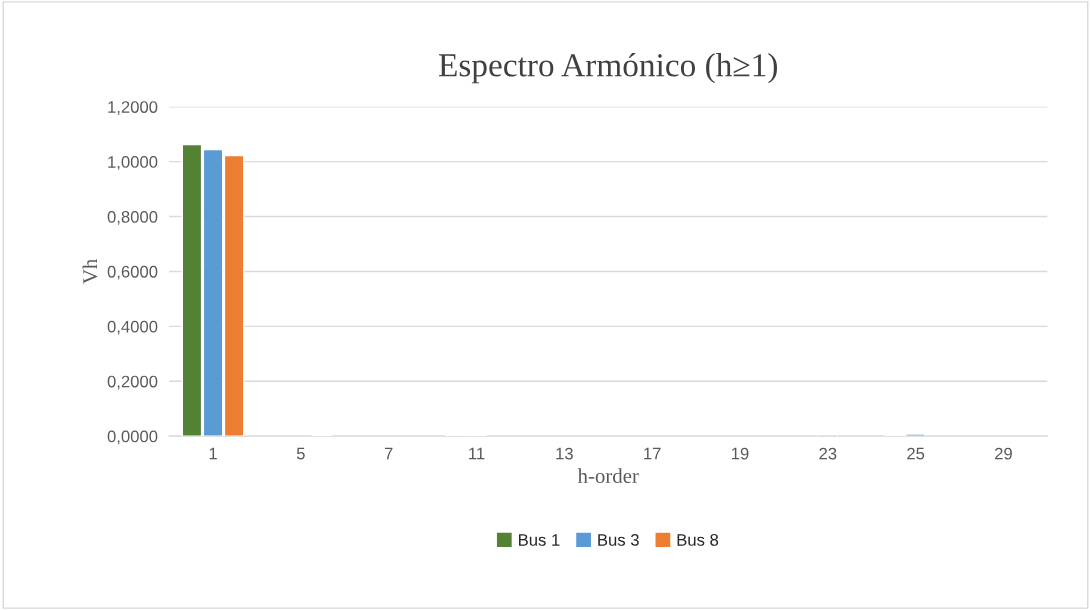 This screenshot has width=1091, height=610. I want to click on legend-label: Bus 3, so click(618, 540).